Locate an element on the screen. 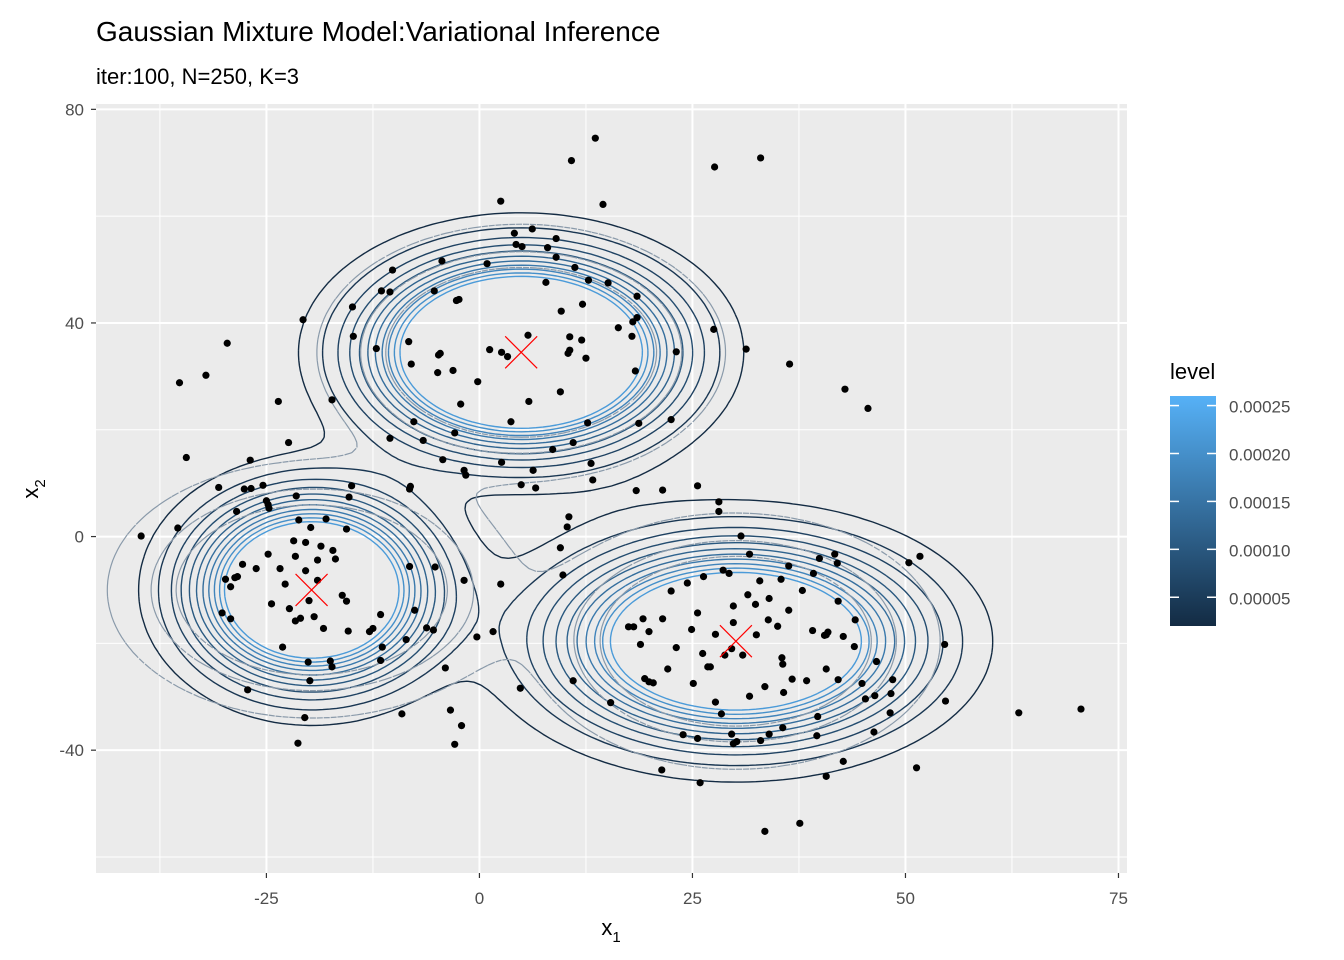 The image size is (1344, 960). legend-tick-label: 0.00020 is located at coordinates (1259, 455).